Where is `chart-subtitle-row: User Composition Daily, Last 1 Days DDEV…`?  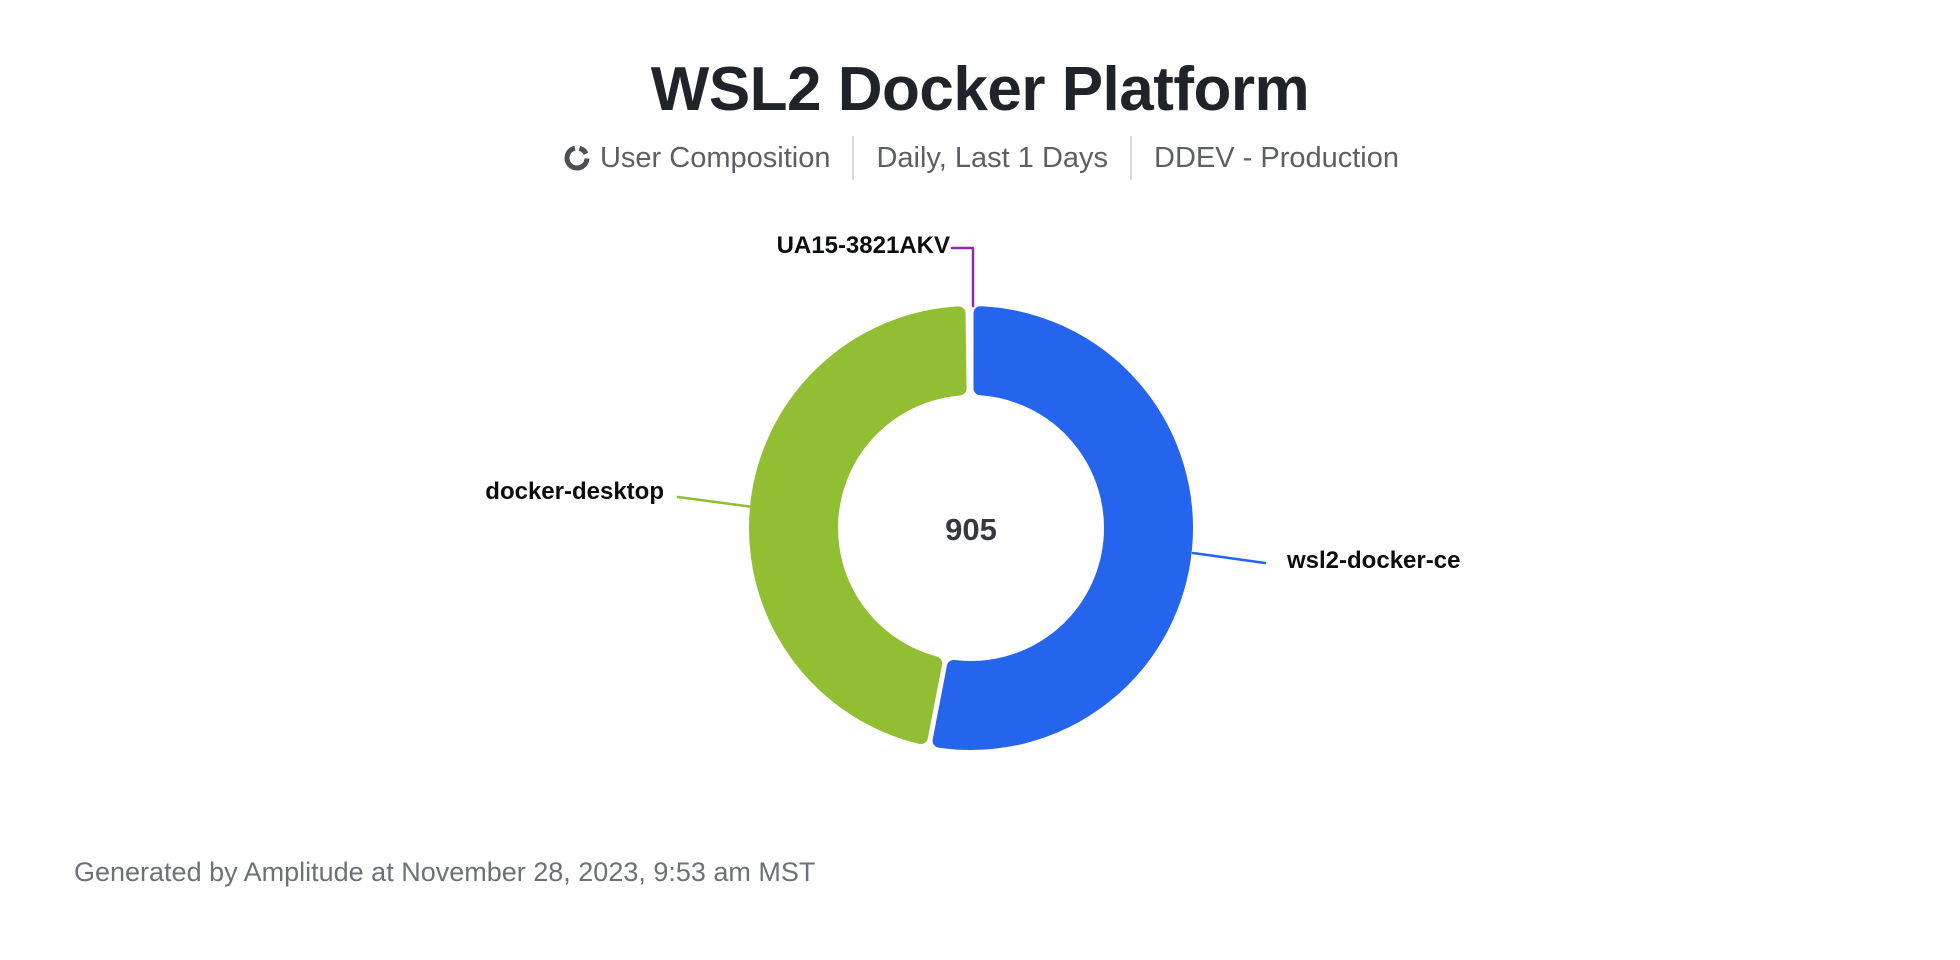
chart-subtitle-row: User Composition Daily, Last 1 Days DDEV… is located at coordinates (980, 158).